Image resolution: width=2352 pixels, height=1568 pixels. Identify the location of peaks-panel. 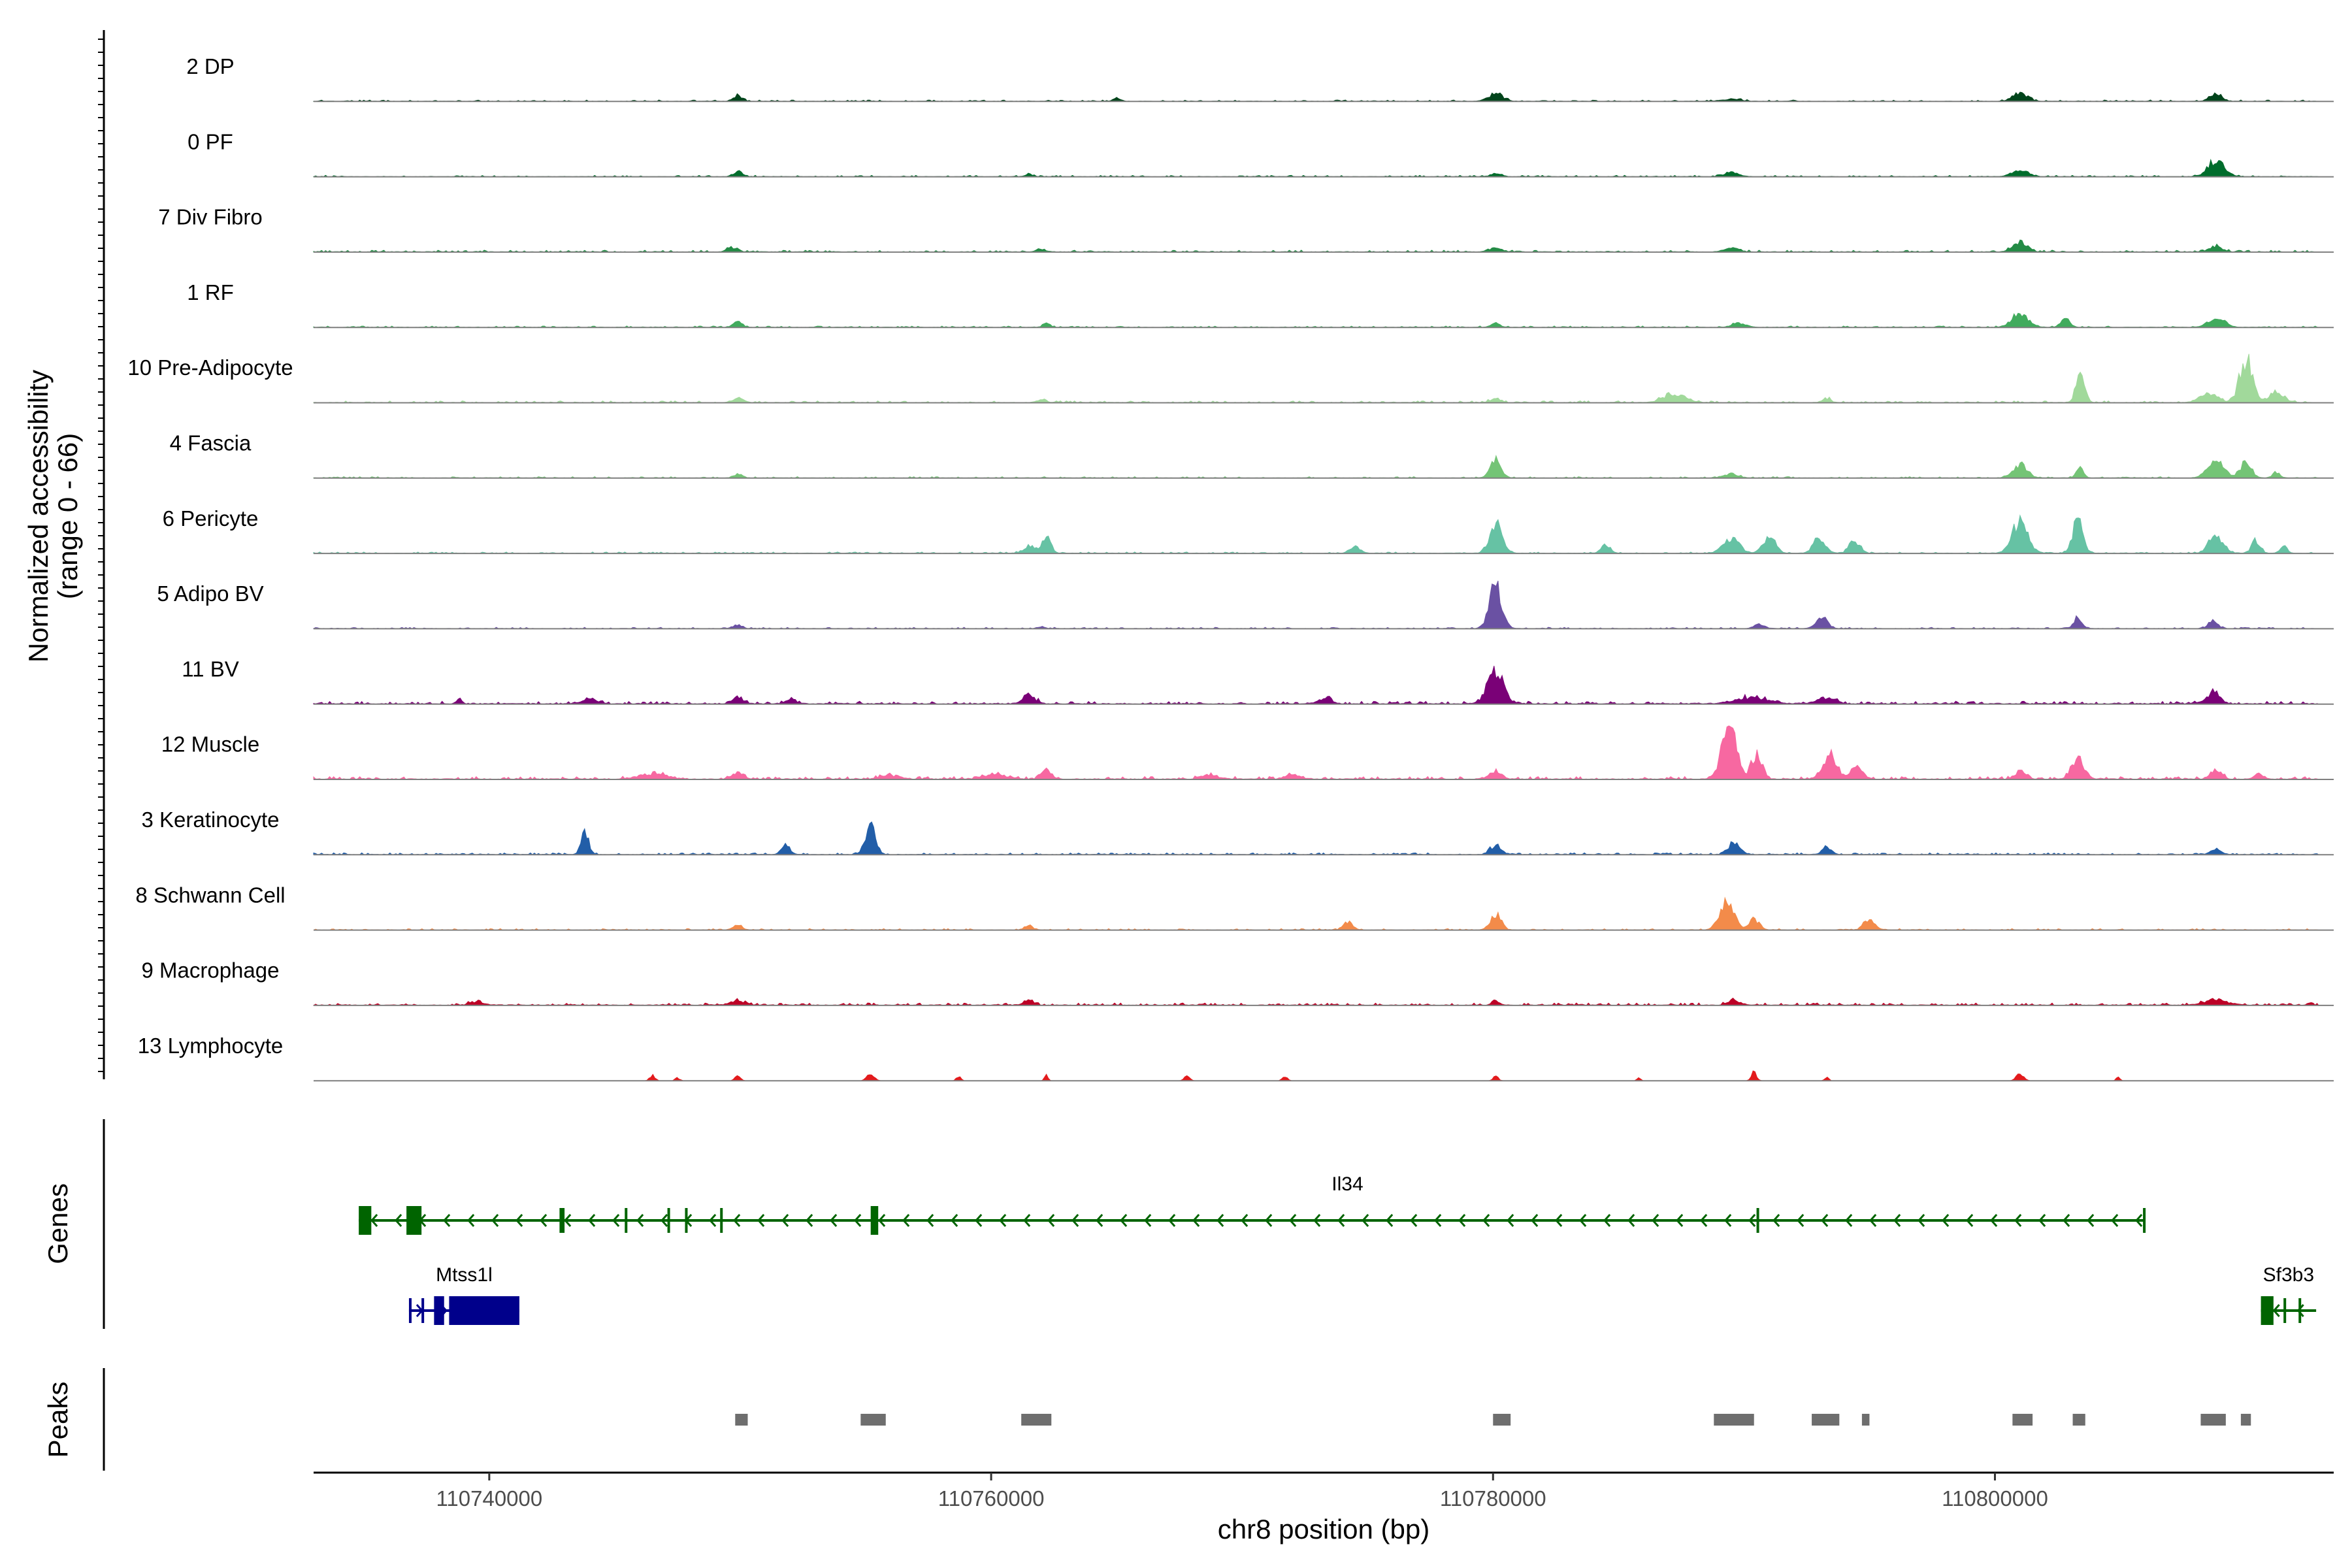
(1493, 1420).